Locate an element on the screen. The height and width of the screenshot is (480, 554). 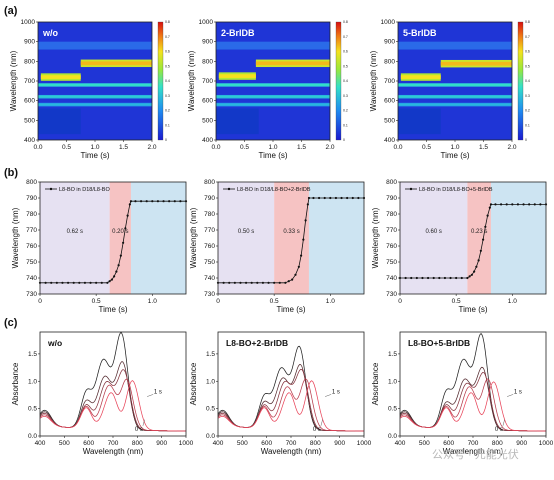
y-tick-label: 1000 is located at coordinates (28, 22).